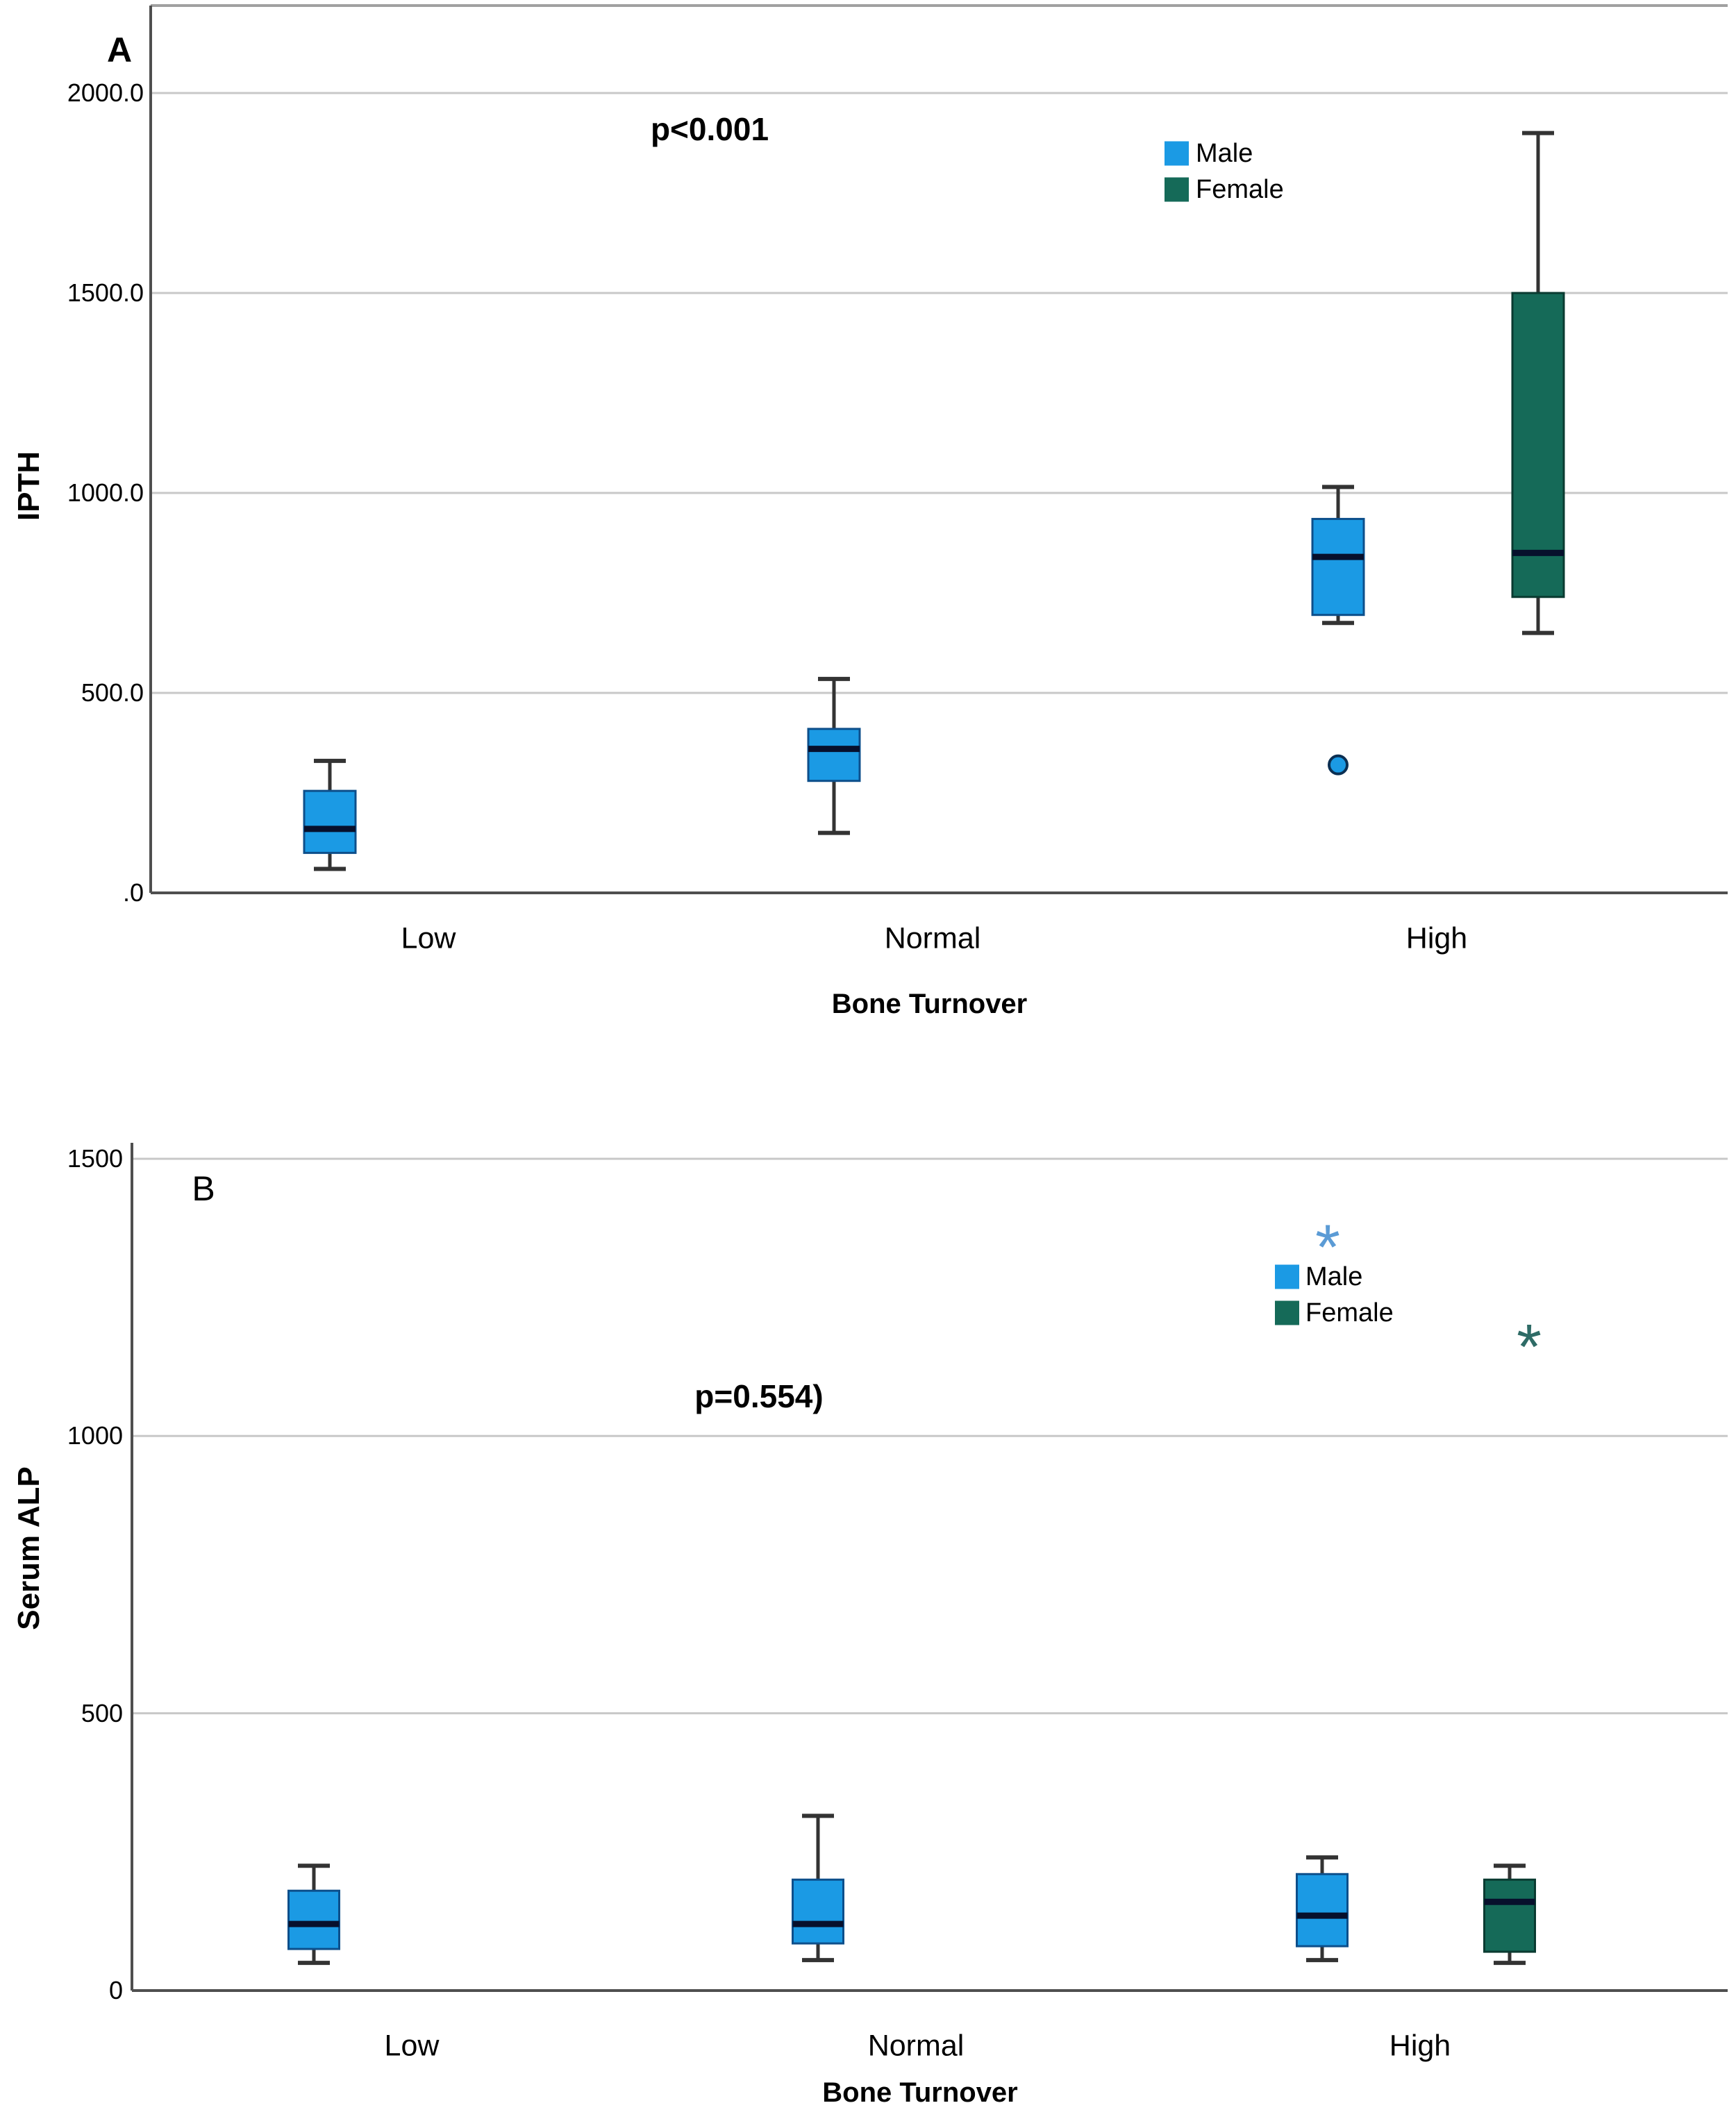 The height and width of the screenshot is (2119, 1736). What do you see at coordinates (929, 1004) in the screenshot?
I see `panel-a-x-axis-title: Bone Turnover` at bounding box center [929, 1004].